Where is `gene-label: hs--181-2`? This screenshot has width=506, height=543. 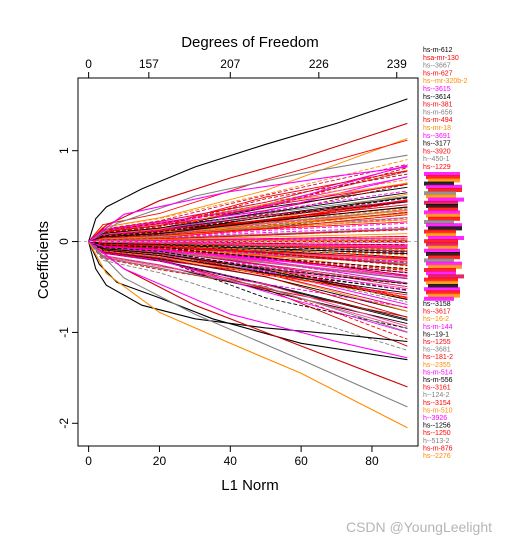
gene-label: hs--181-2 is located at coordinates (438, 357).